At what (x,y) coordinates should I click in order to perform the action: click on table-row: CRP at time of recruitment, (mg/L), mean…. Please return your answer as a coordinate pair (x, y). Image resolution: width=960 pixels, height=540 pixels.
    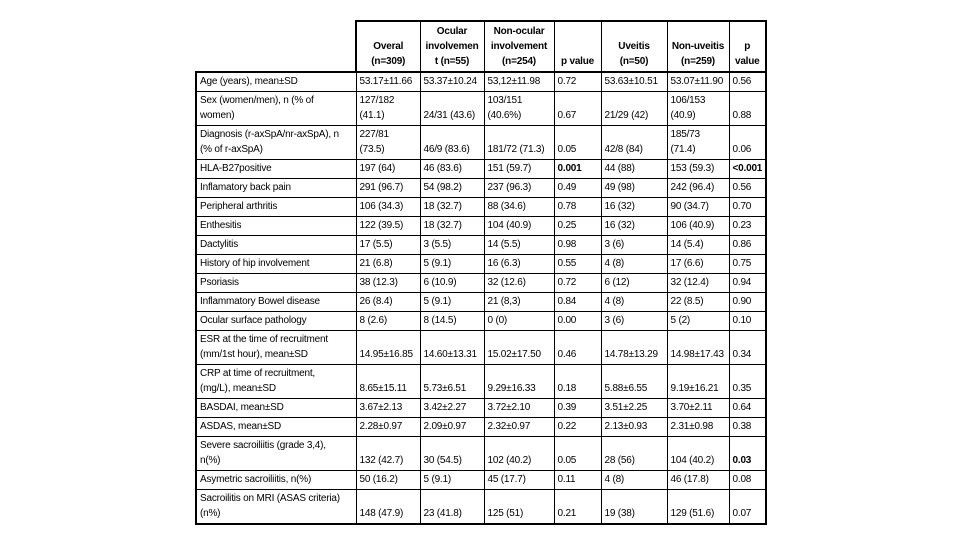
    Looking at the image, I should click on (481, 381).